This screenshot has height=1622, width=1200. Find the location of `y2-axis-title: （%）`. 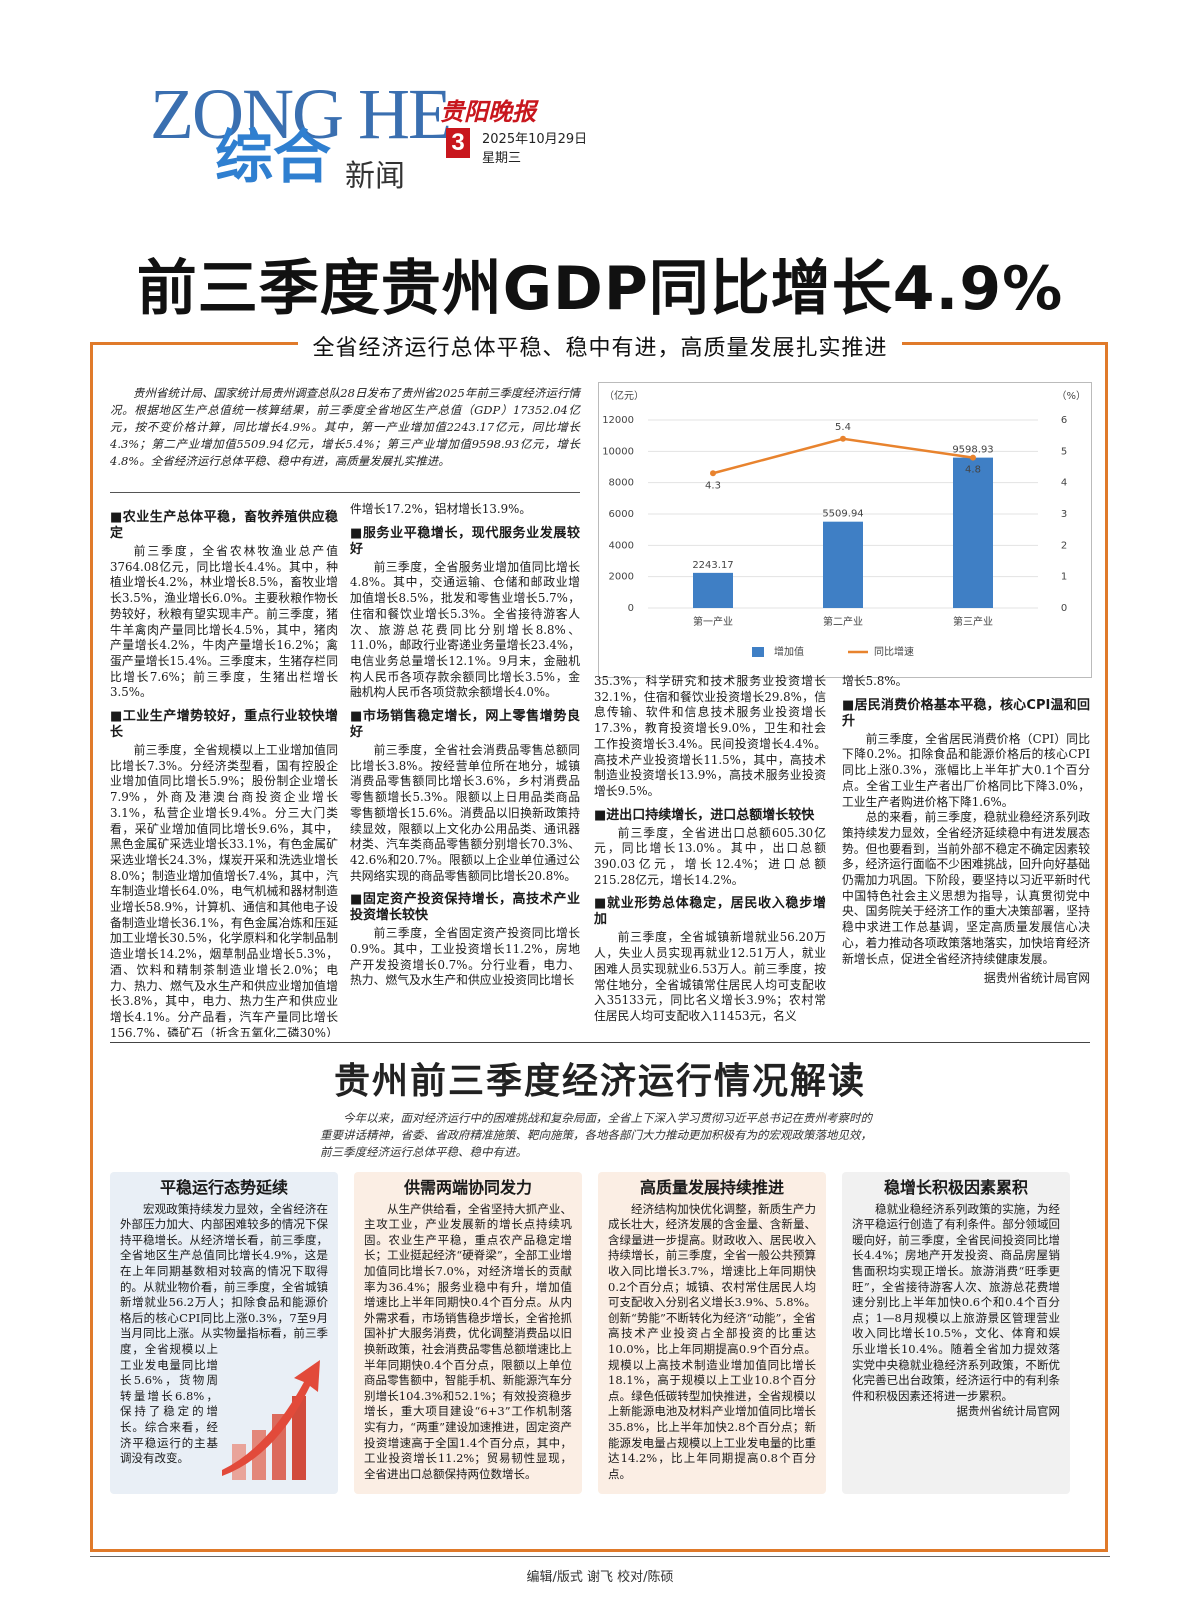

y2-axis-title: （%） is located at coordinates (1071, 396).